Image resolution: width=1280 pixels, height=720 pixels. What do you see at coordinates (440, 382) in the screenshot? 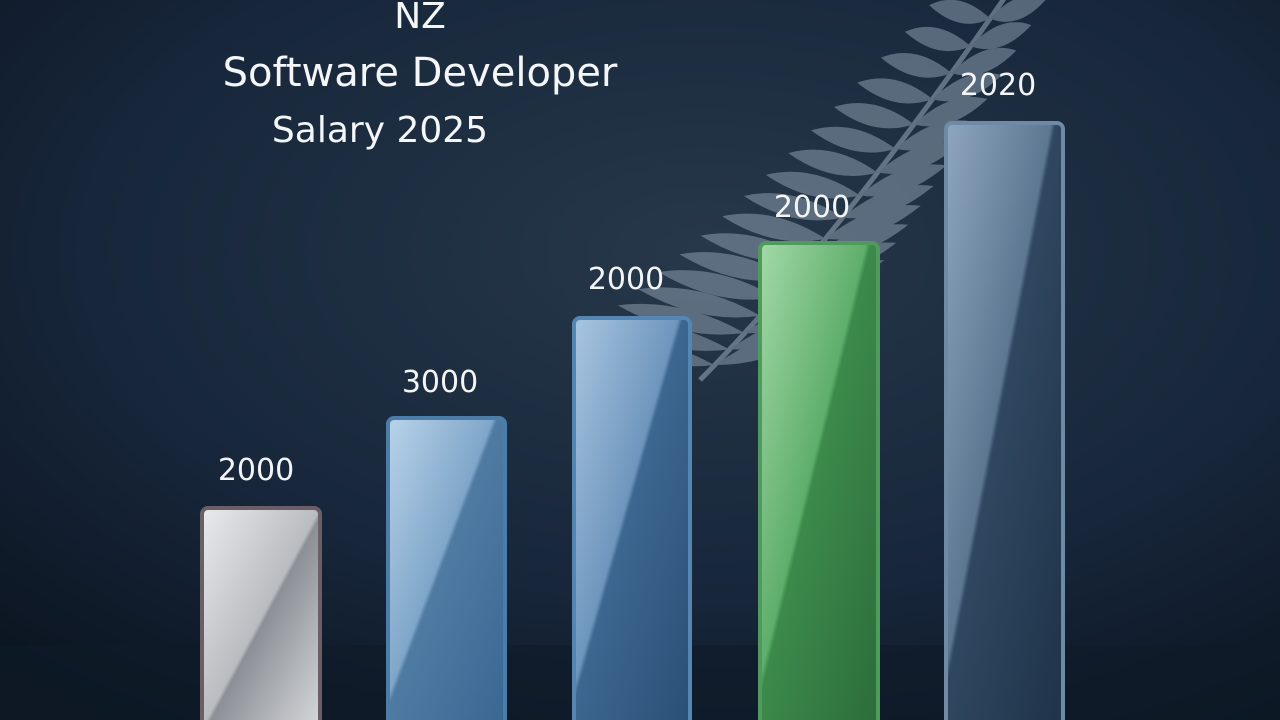
I see `bar-label: 3000` at bounding box center [440, 382].